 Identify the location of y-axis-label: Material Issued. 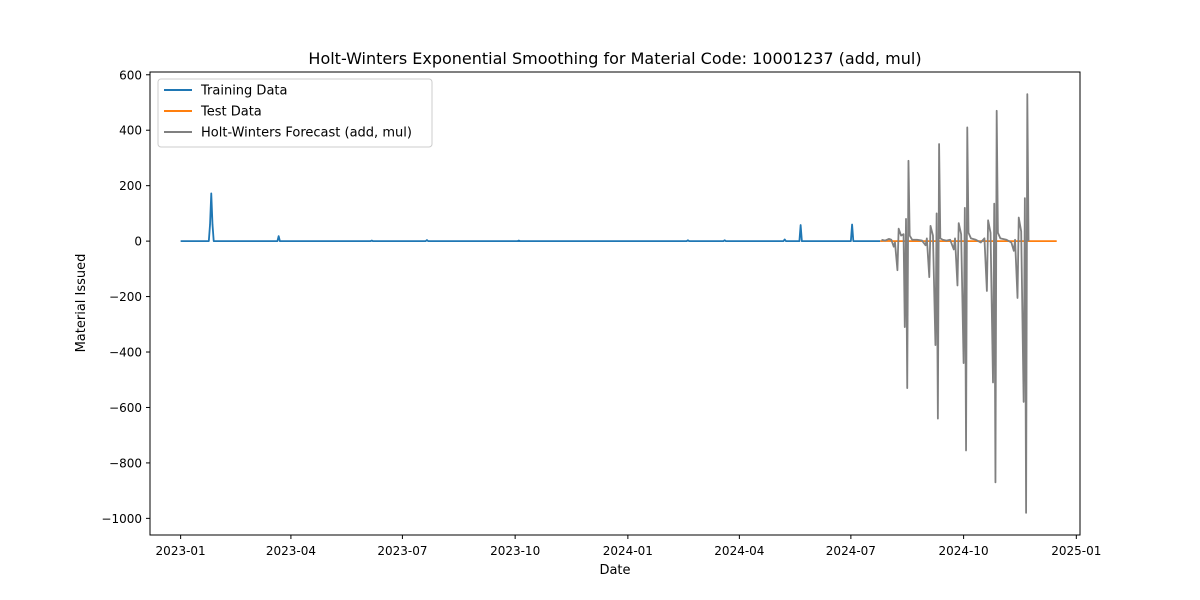
(81, 303).